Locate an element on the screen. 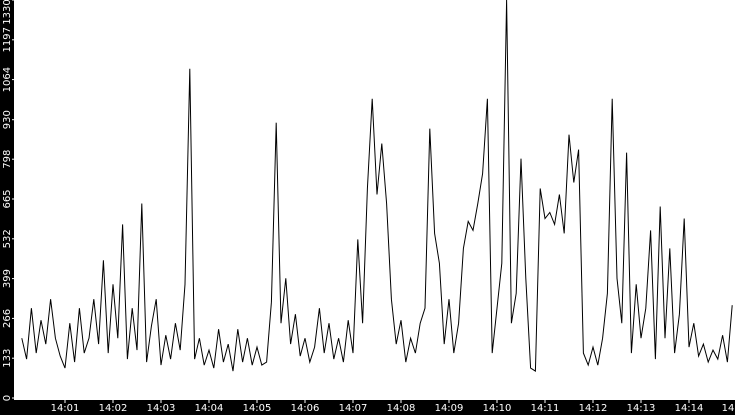 The width and height of the screenshot is (735, 415). y-tick-label: 1064 is located at coordinates (7, 79).